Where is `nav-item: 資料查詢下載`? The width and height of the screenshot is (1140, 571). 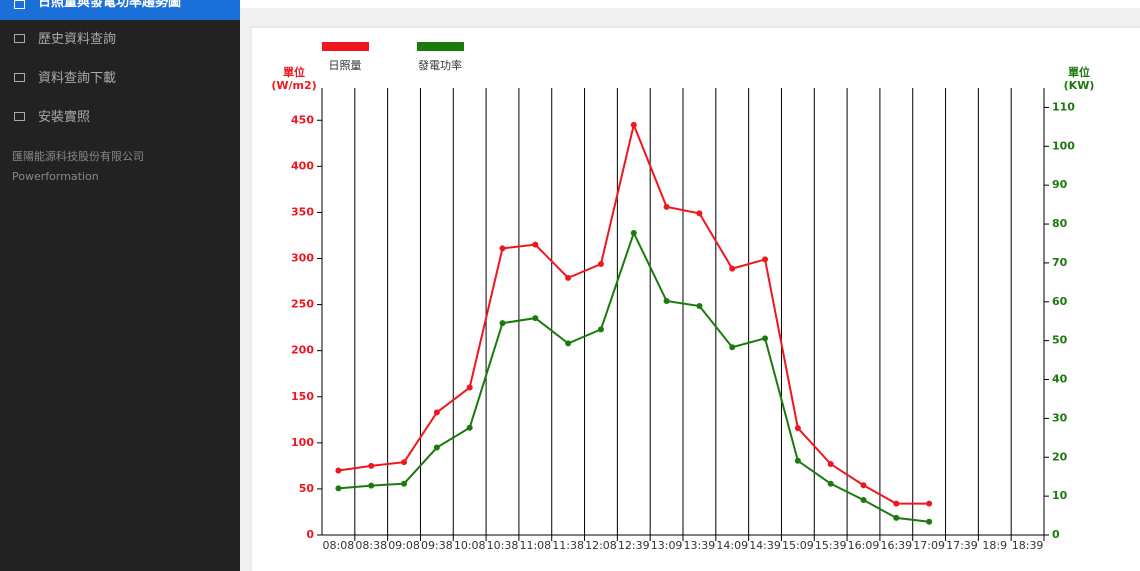
nav-item: 資料查詢下載 is located at coordinates (120, 78).